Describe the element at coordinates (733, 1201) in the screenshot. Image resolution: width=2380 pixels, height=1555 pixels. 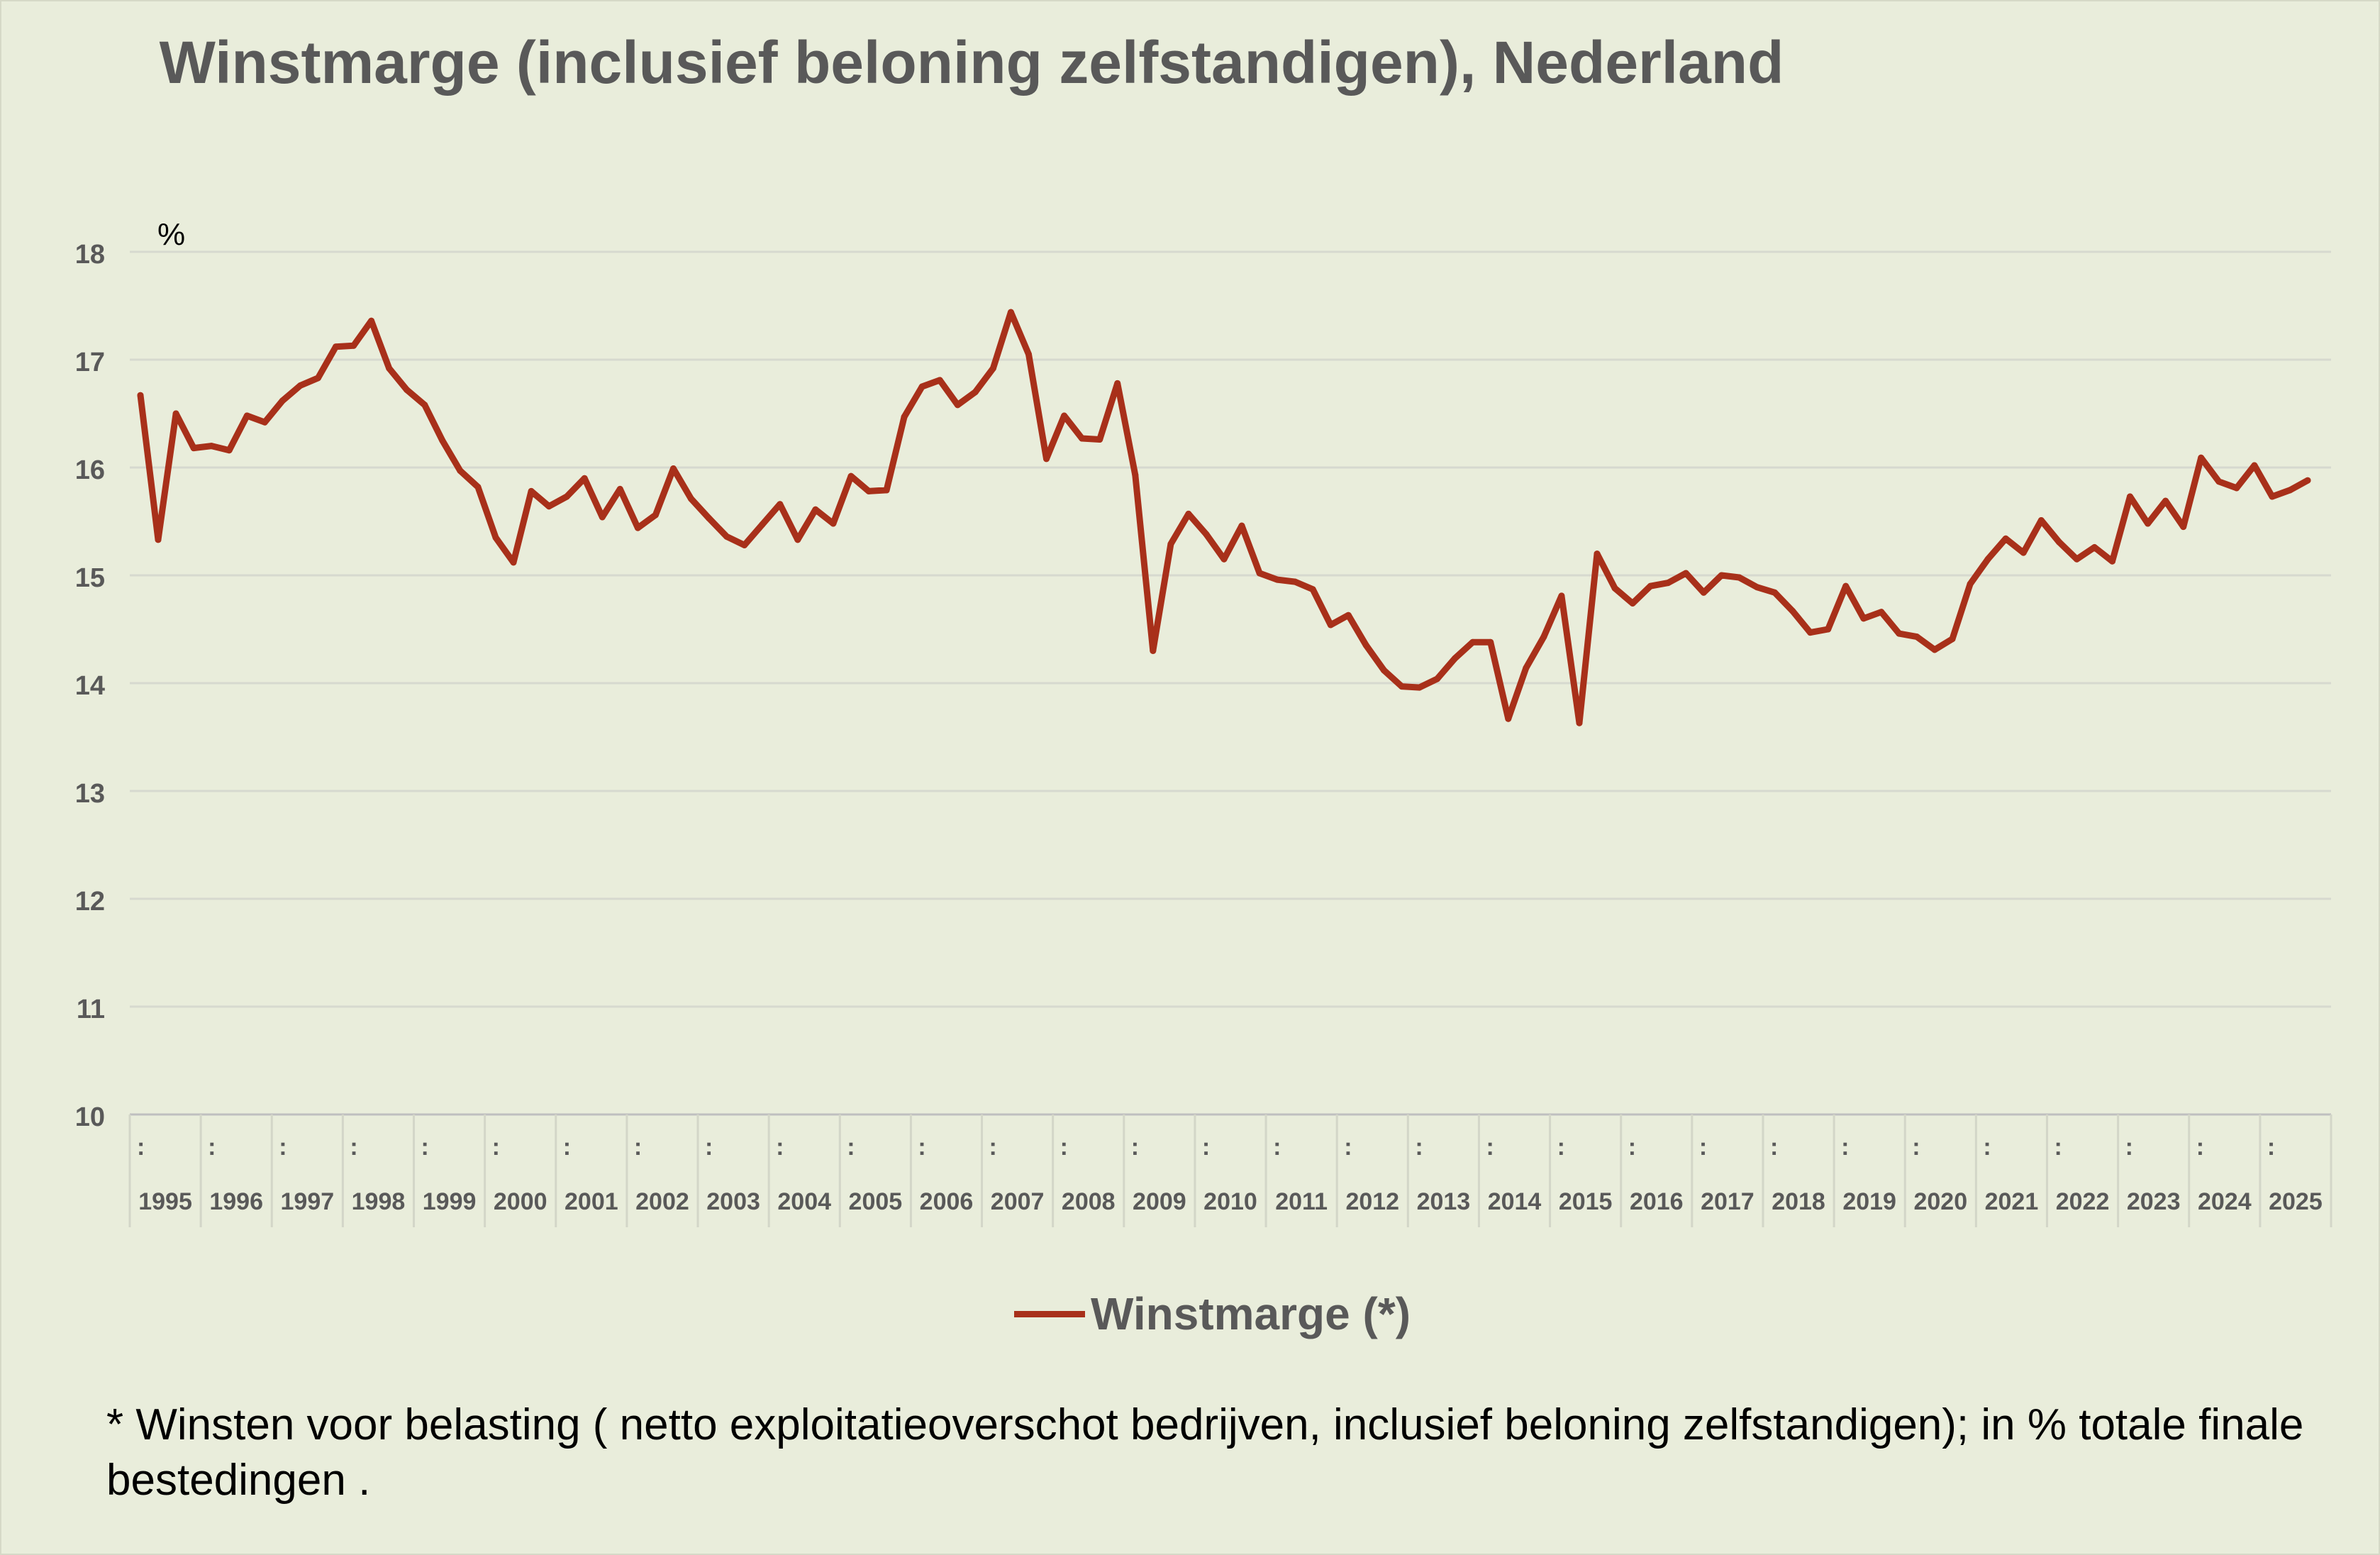
I see `x-tick-label: 2003` at that location.